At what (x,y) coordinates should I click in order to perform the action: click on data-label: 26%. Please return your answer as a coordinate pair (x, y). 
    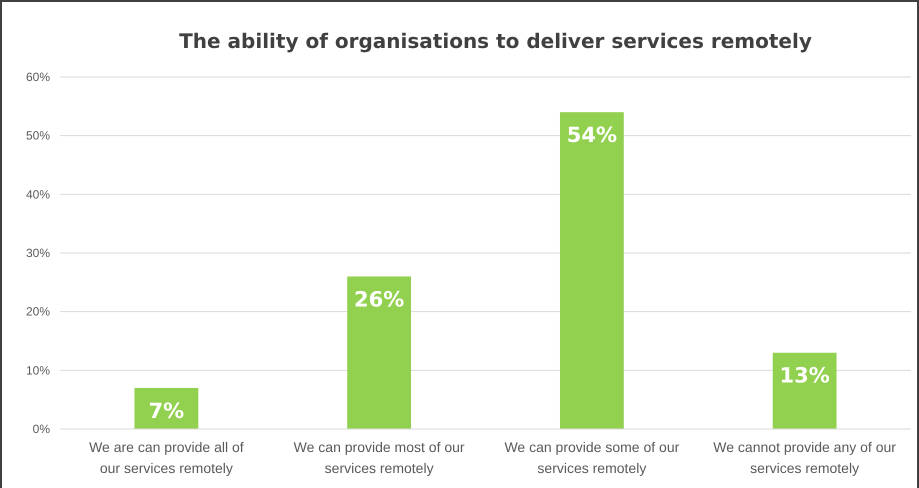
    Looking at the image, I should click on (379, 299).